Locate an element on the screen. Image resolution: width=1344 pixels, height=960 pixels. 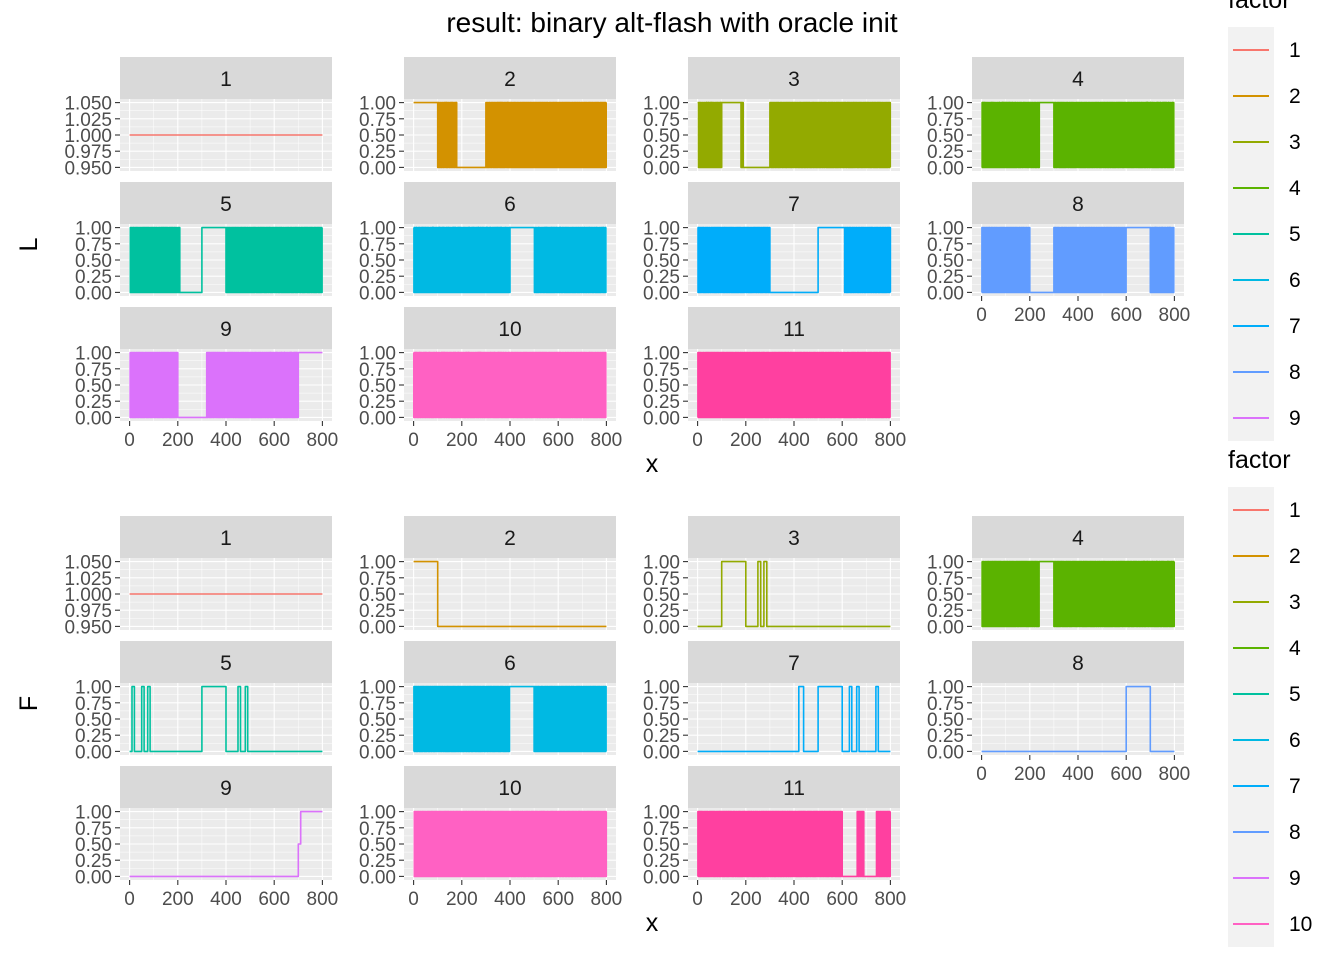
legend-label: 1 is located at coordinates (1295, 510).